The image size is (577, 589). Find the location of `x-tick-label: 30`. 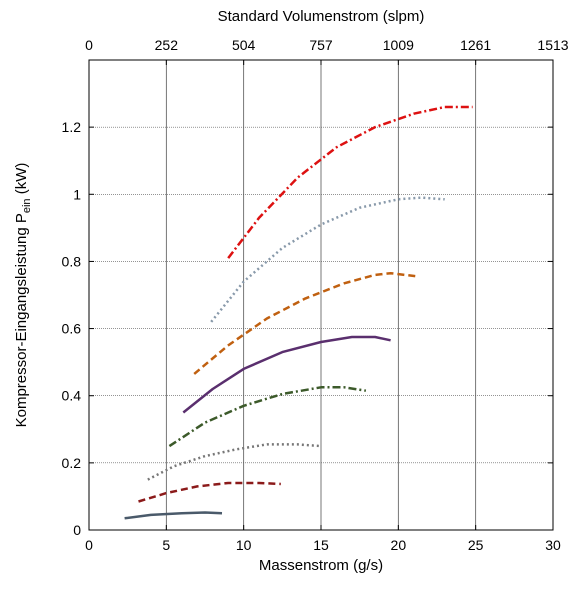

x-tick-label: 30 is located at coordinates (553, 545).